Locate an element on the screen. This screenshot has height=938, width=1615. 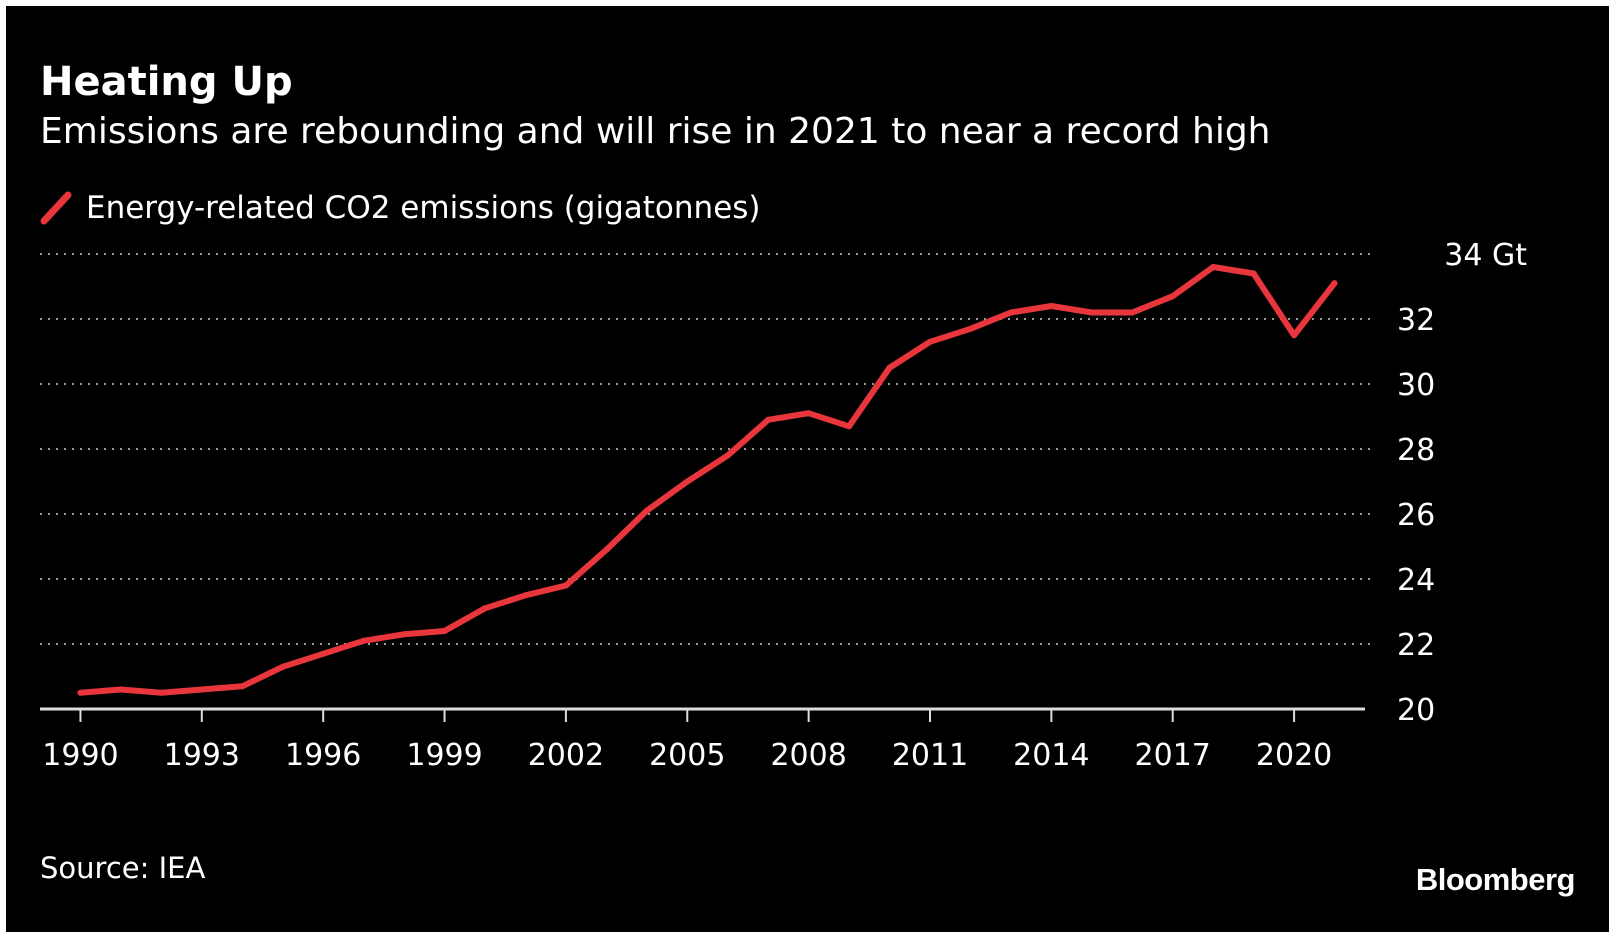
x-tick-label: 1990 is located at coordinates (80, 755).